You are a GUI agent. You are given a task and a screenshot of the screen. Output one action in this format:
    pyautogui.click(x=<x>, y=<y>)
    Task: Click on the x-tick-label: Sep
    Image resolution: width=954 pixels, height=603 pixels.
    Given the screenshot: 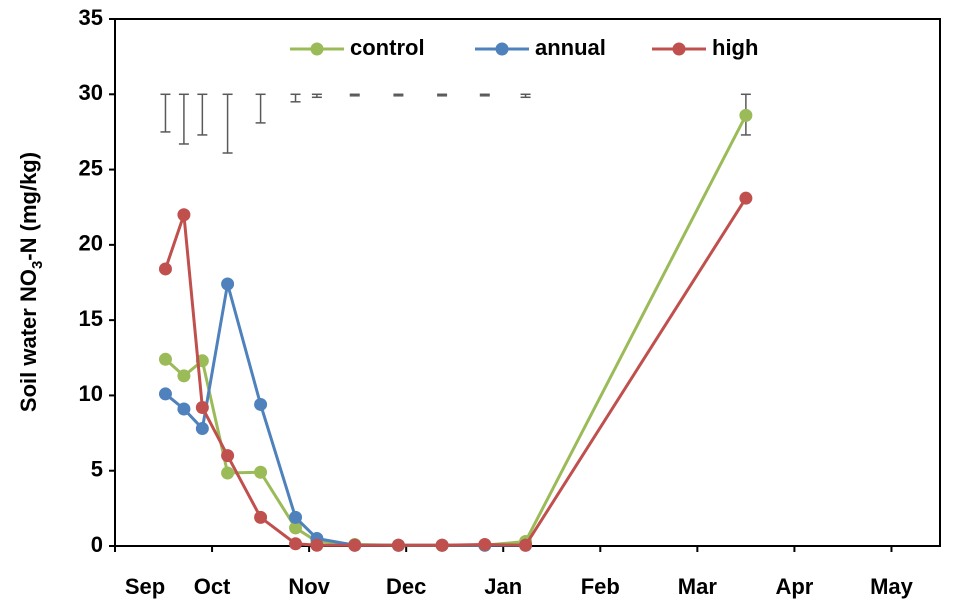 What is the action you would take?
    pyautogui.click(x=145, y=586)
    